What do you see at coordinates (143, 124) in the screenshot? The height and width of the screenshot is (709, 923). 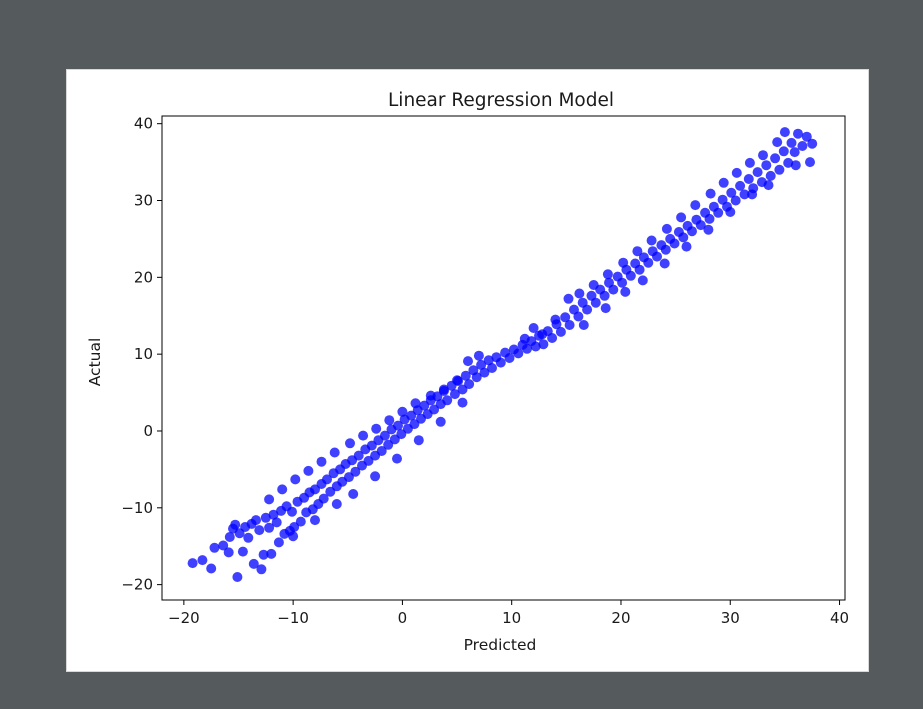 I see `y-tick-label: 40` at bounding box center [143, 124].